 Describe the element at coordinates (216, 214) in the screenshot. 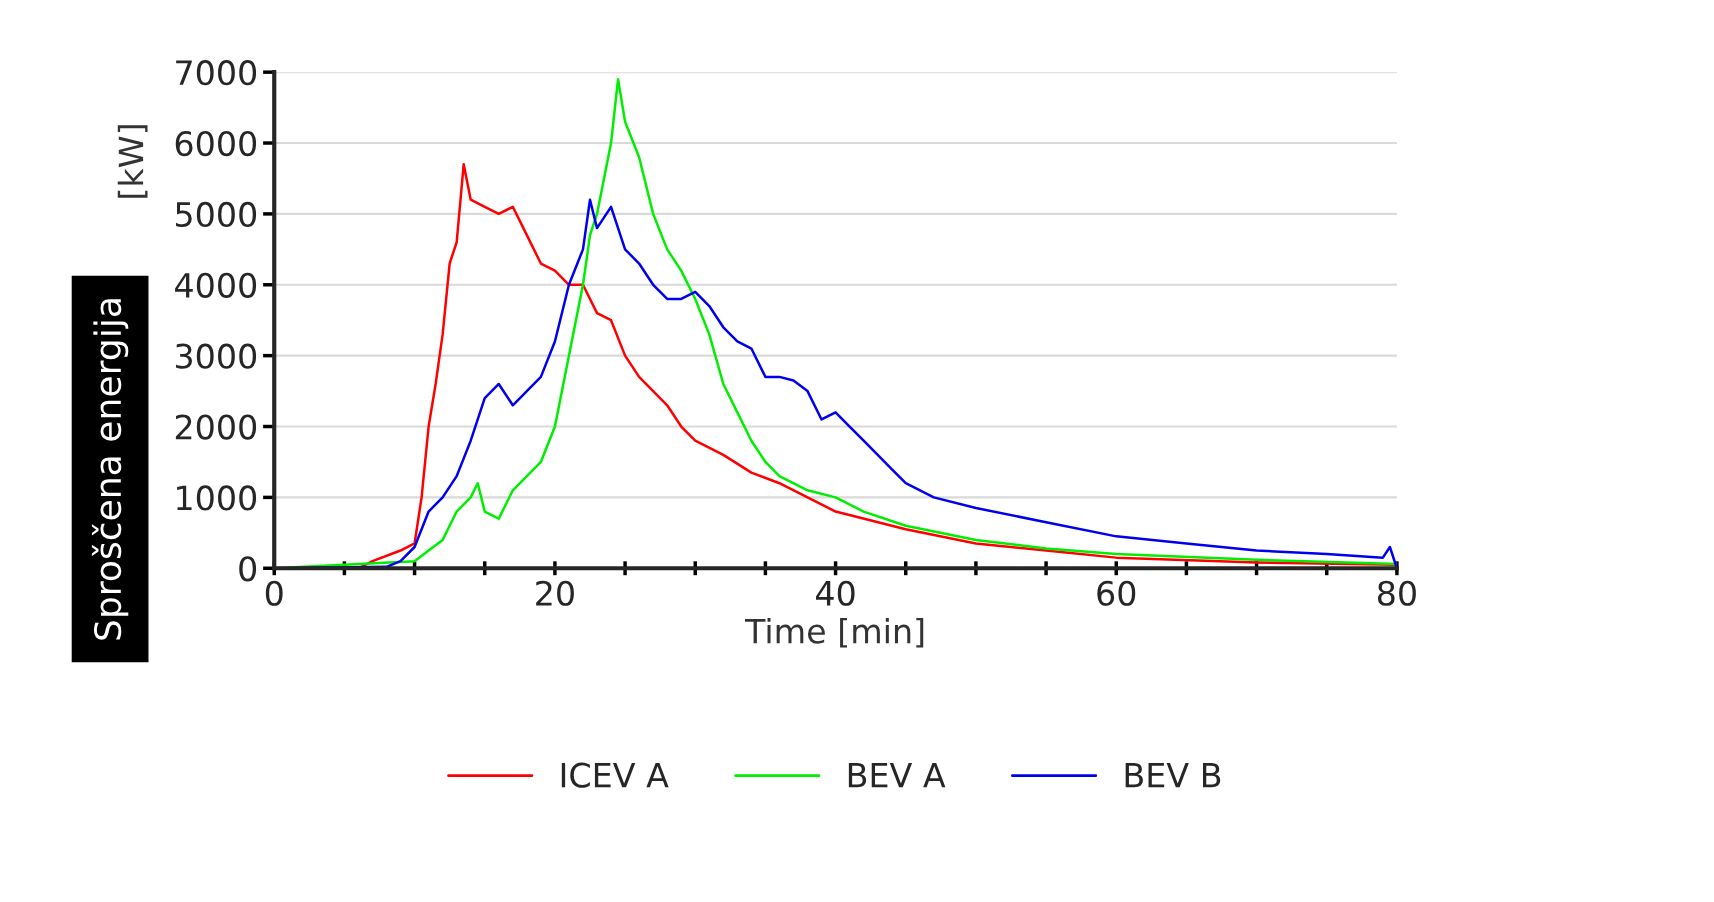

I see `y-tick-label: 5000` at that location.